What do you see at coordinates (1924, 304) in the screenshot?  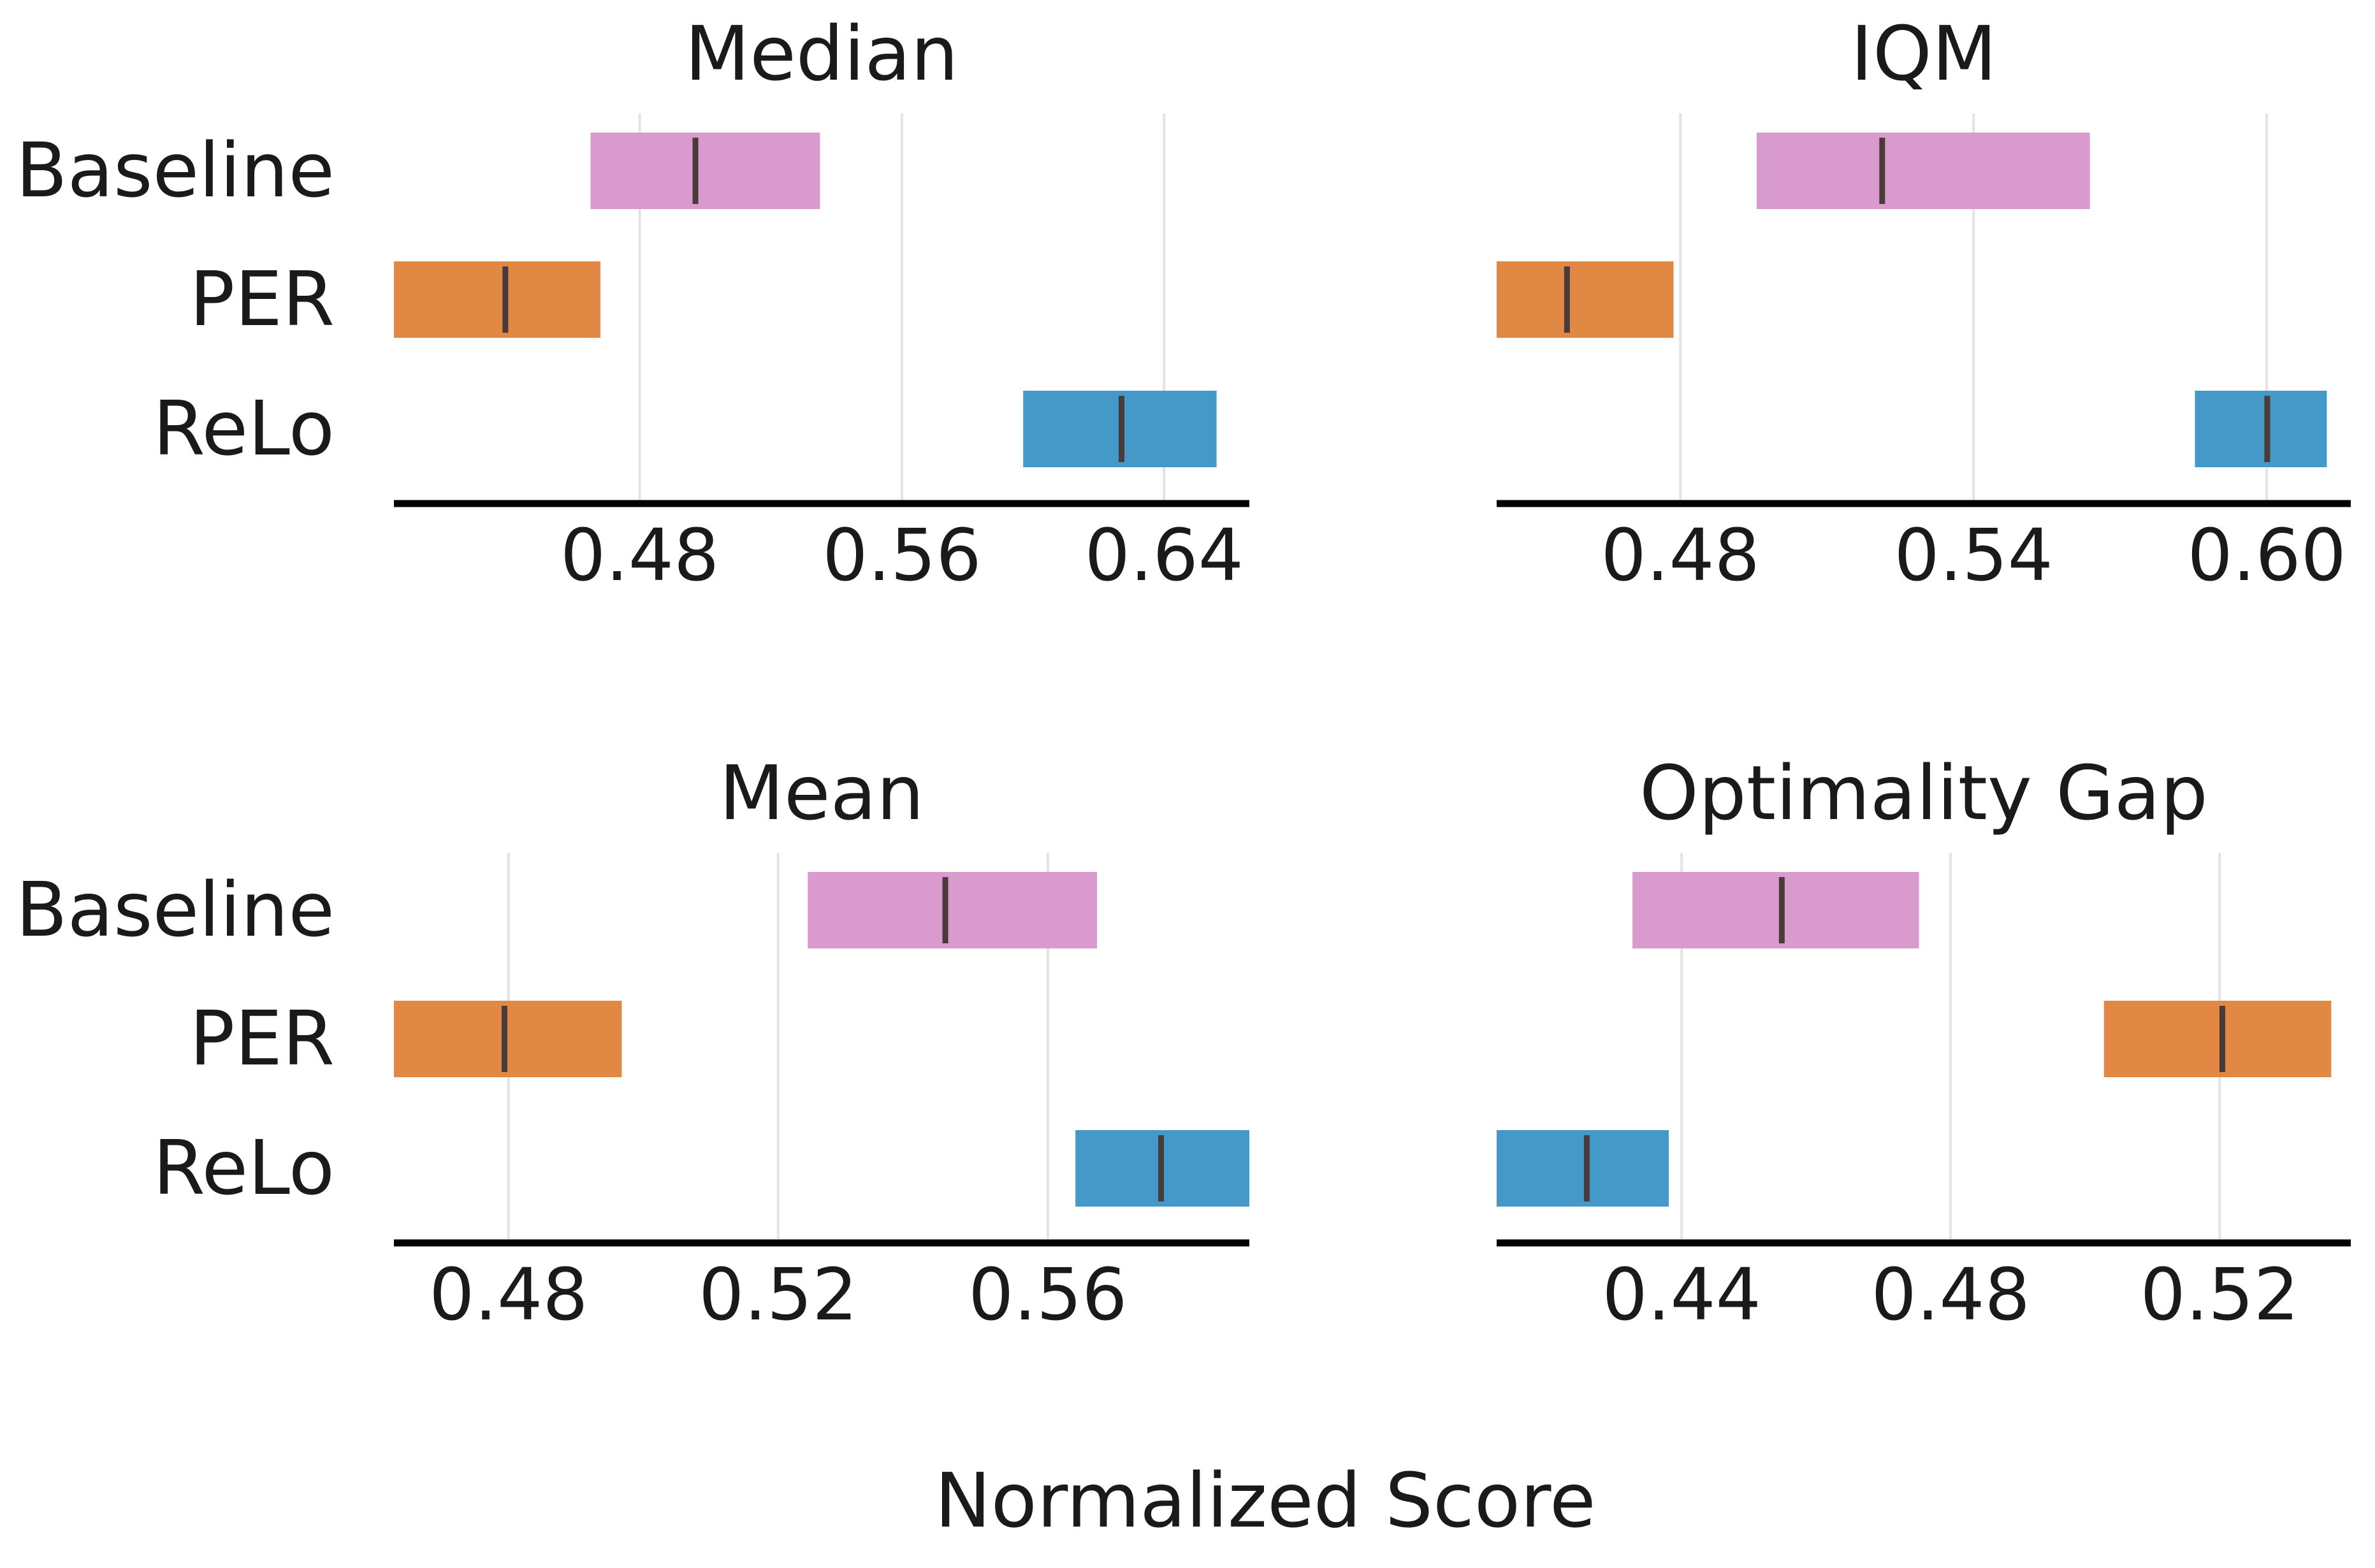 I see `panel-iqm: IQM 0.48 0.54 0.60` at bounding box center [1924, 304].